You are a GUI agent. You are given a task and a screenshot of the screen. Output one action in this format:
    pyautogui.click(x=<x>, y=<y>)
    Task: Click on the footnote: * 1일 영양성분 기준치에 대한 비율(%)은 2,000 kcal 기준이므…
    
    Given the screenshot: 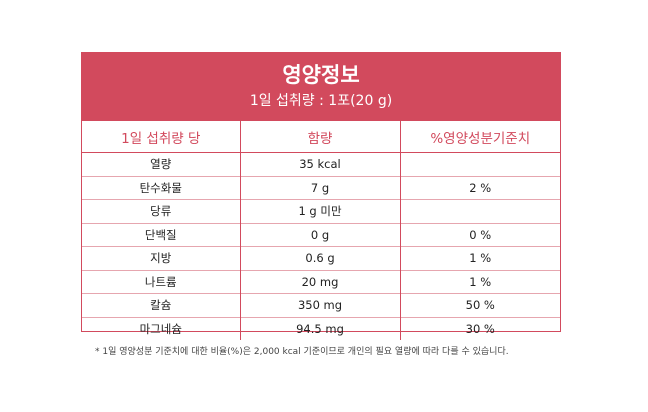 What is the action you would take?
    pyautogui.click(x=302, y=352)
    